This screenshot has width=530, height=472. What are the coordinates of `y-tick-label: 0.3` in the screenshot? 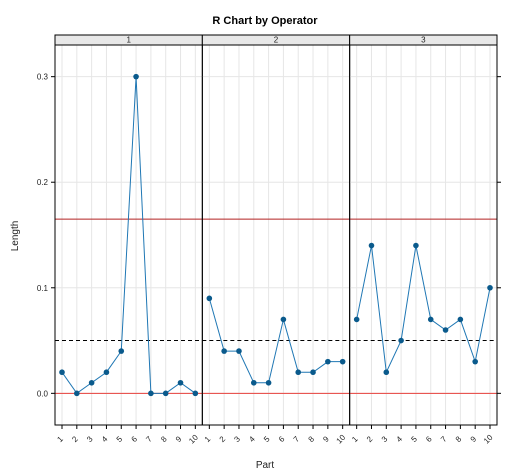 It's located at (43, 77).